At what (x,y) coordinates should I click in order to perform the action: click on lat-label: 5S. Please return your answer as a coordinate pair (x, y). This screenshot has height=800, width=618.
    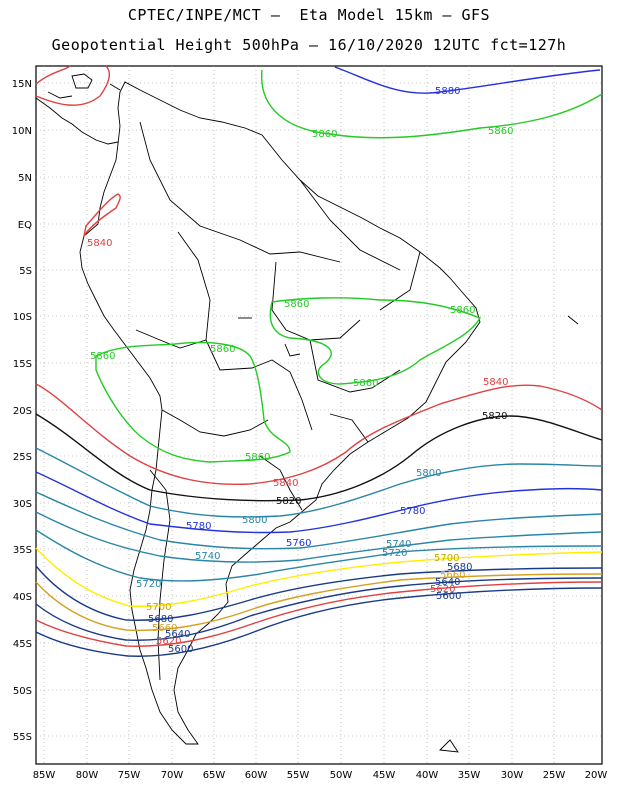
    Looking at the image, I should click on (25, 271).